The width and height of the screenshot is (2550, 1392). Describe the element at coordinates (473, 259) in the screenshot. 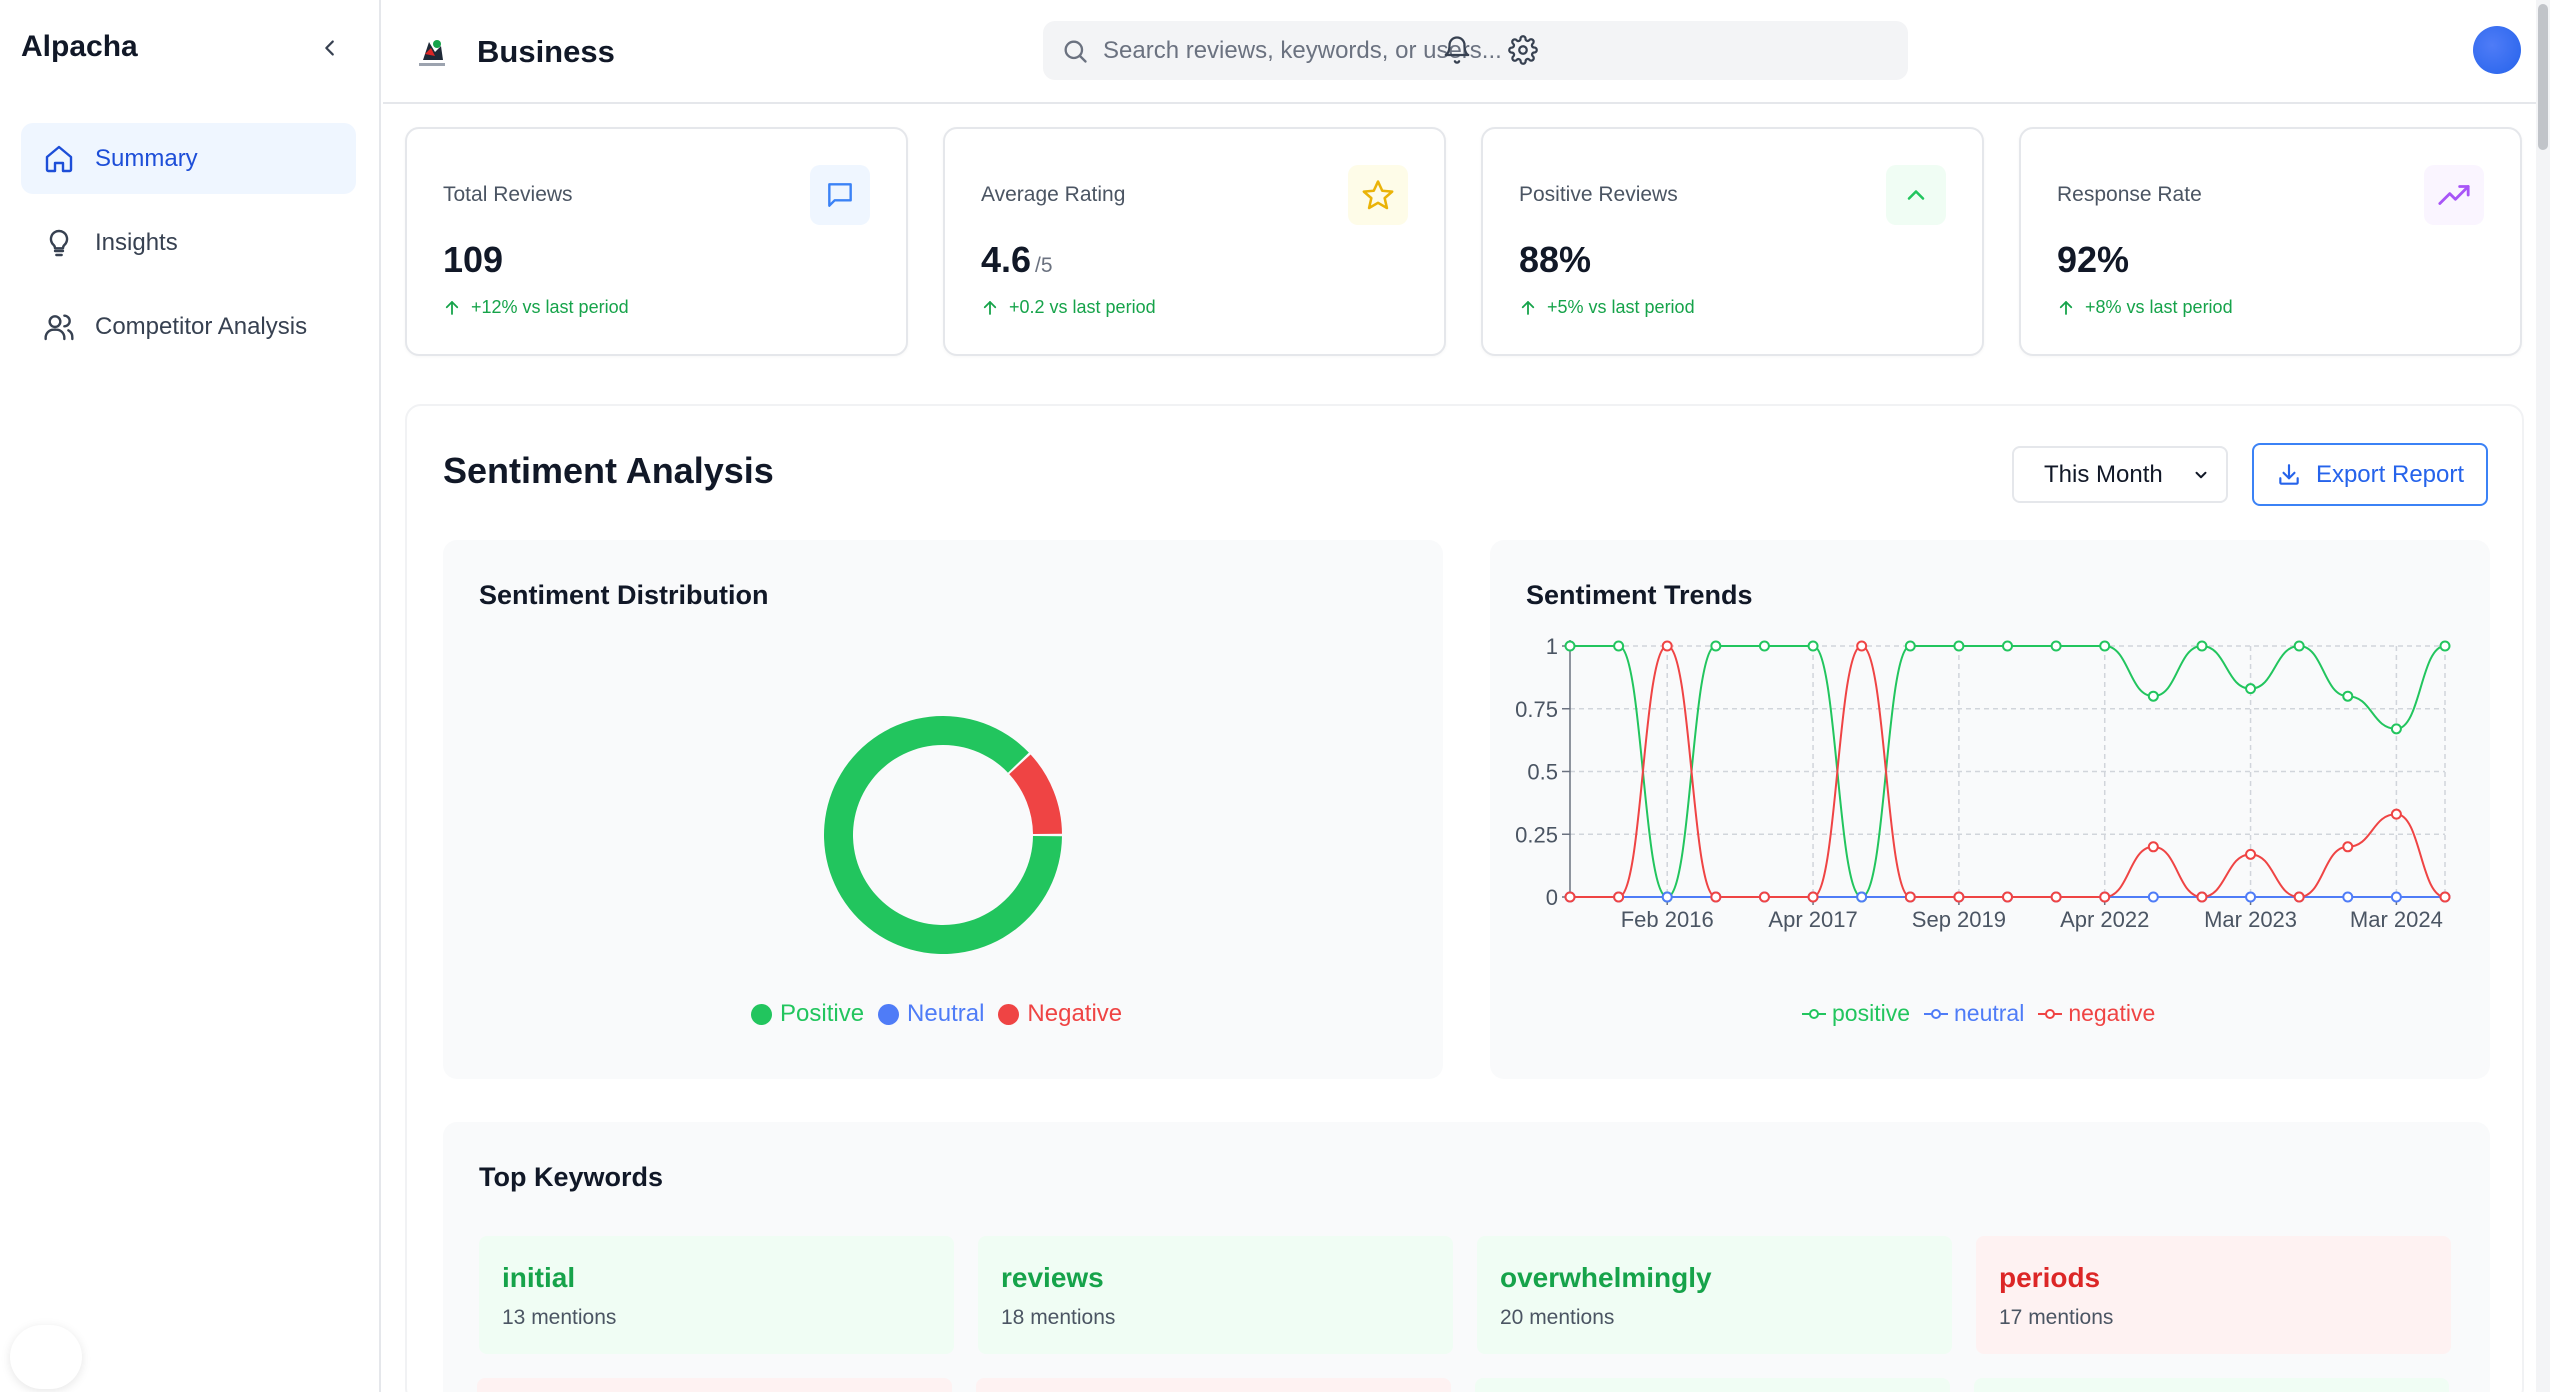

I see `stat-value: 109` at that location.